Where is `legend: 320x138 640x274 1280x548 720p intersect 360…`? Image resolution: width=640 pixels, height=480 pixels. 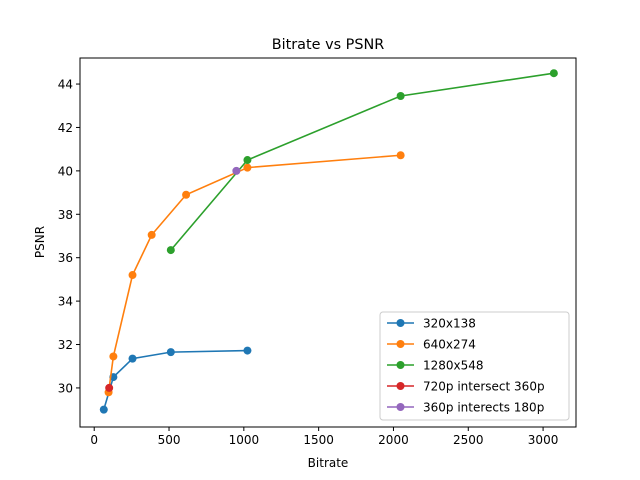
legend: 320x138 640x274 1280x548 720p intersect 360… is located at coordinates (474, 366).